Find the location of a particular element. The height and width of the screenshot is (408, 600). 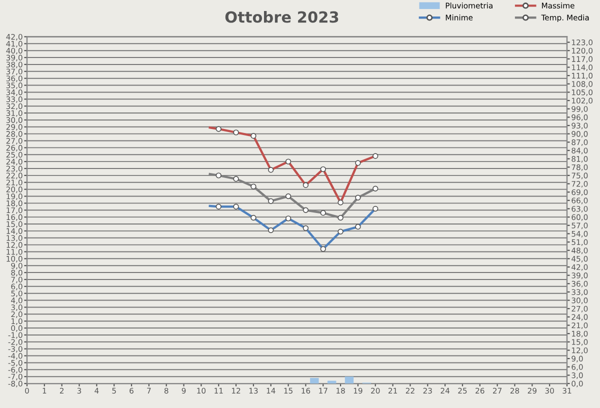

chart-title: Ottobre 2023 is located at coordinates (281, 16).